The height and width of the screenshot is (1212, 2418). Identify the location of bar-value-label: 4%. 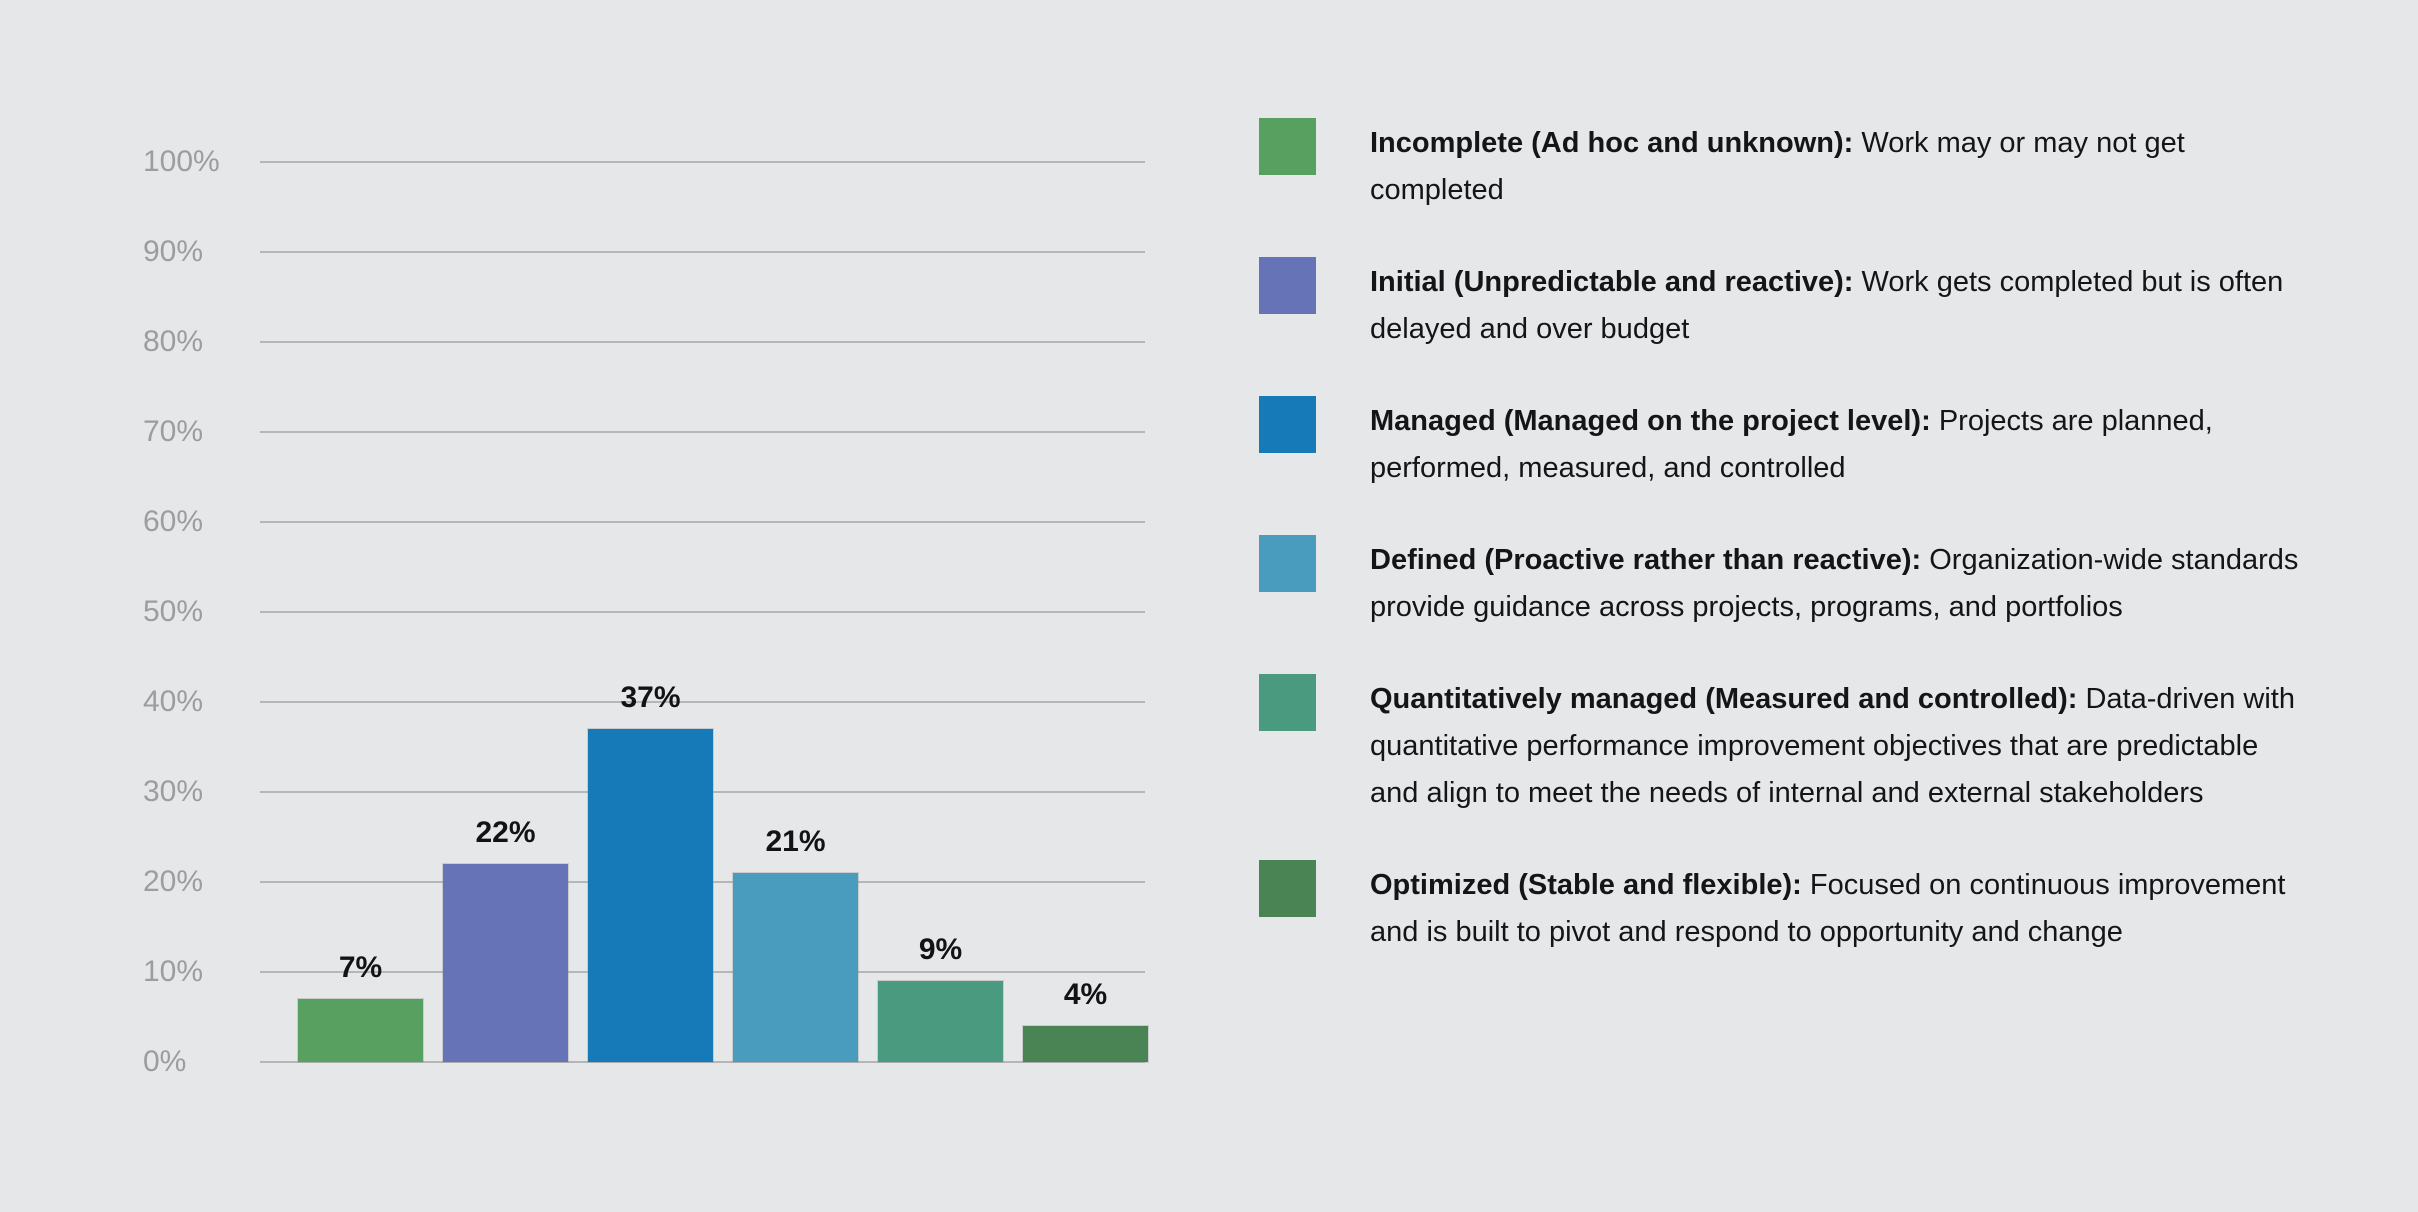
(1085, 994).